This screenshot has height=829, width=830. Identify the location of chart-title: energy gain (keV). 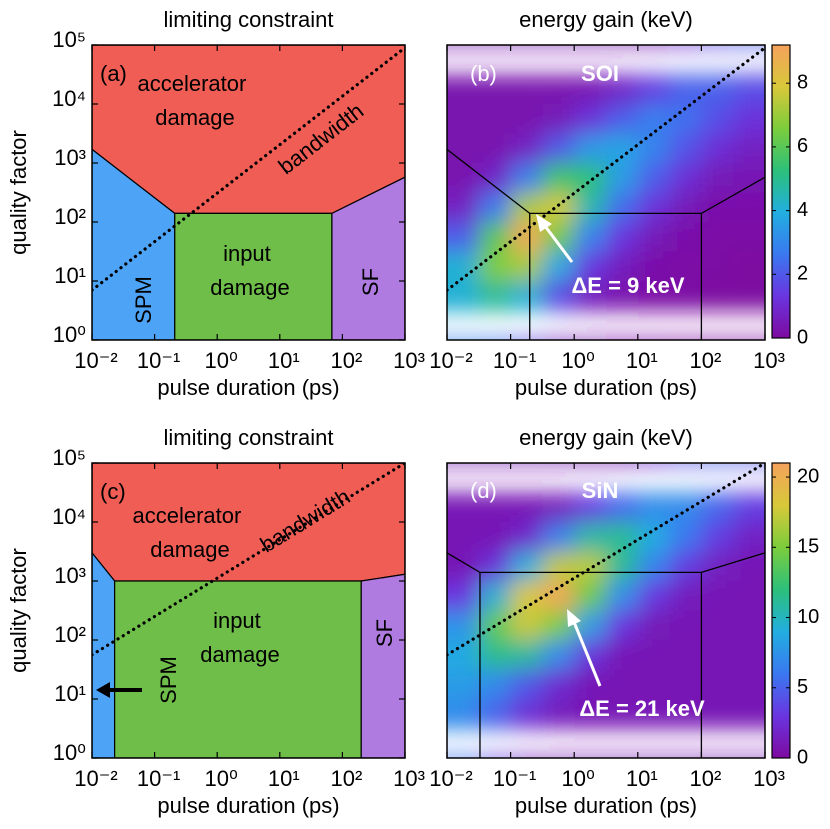
(606, 19).